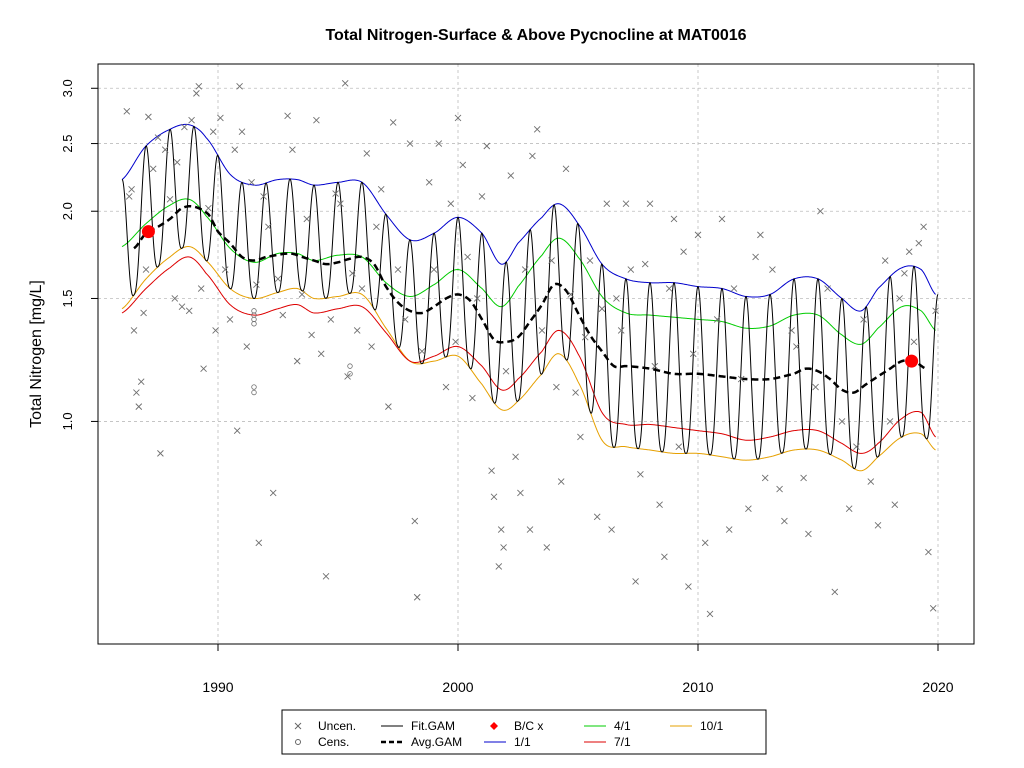  What do you see at coordinates (325, 726) in the screenshot?
I see `legend-item: Uncen.` at bounding box center [325, 726].